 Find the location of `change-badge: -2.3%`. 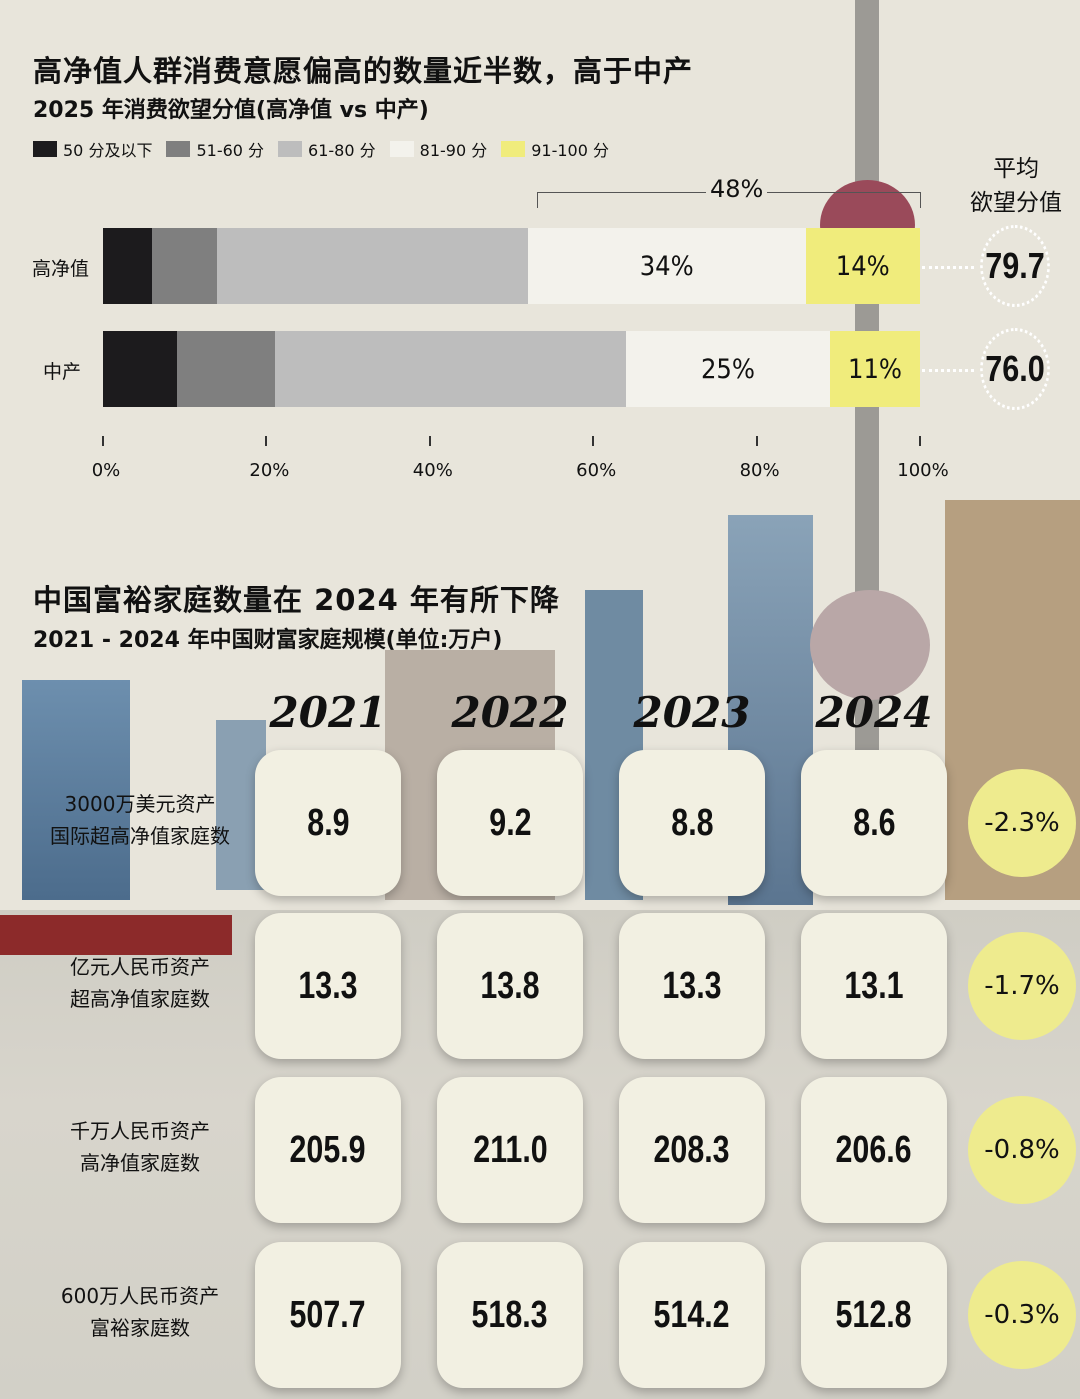

change-badge: -2.3% is located at coordinates (1022, 823).